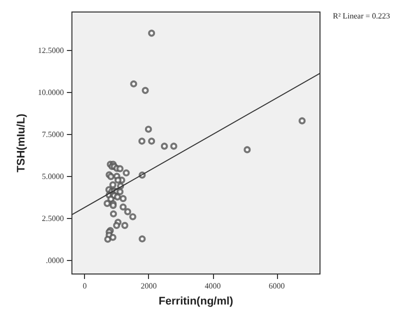  Describe the element at coordinates (361, 16) in the screenshot. I see `text: R² Linear = 0.223` at that location.